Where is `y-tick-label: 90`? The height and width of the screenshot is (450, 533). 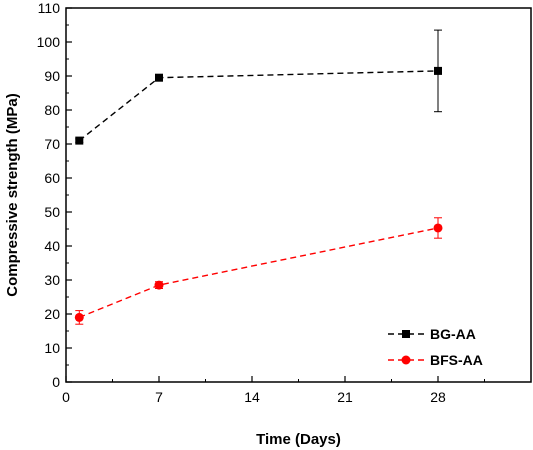
y-tick-label: 90 is located at coordinates (52, 76).